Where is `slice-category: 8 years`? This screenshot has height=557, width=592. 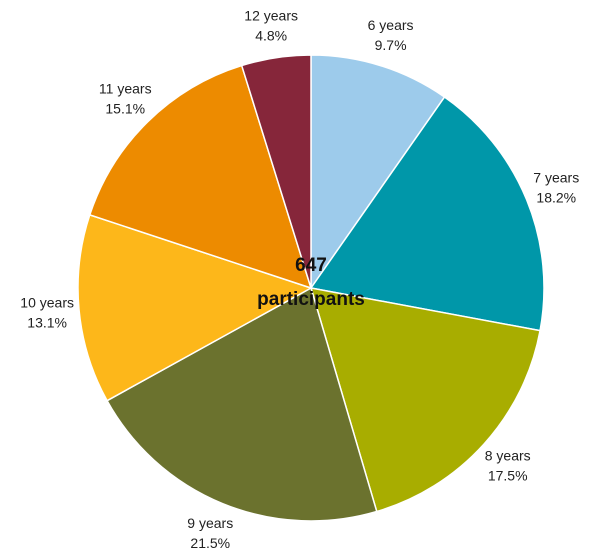 slice-category: 8 years is located at coordinates (508, 455).